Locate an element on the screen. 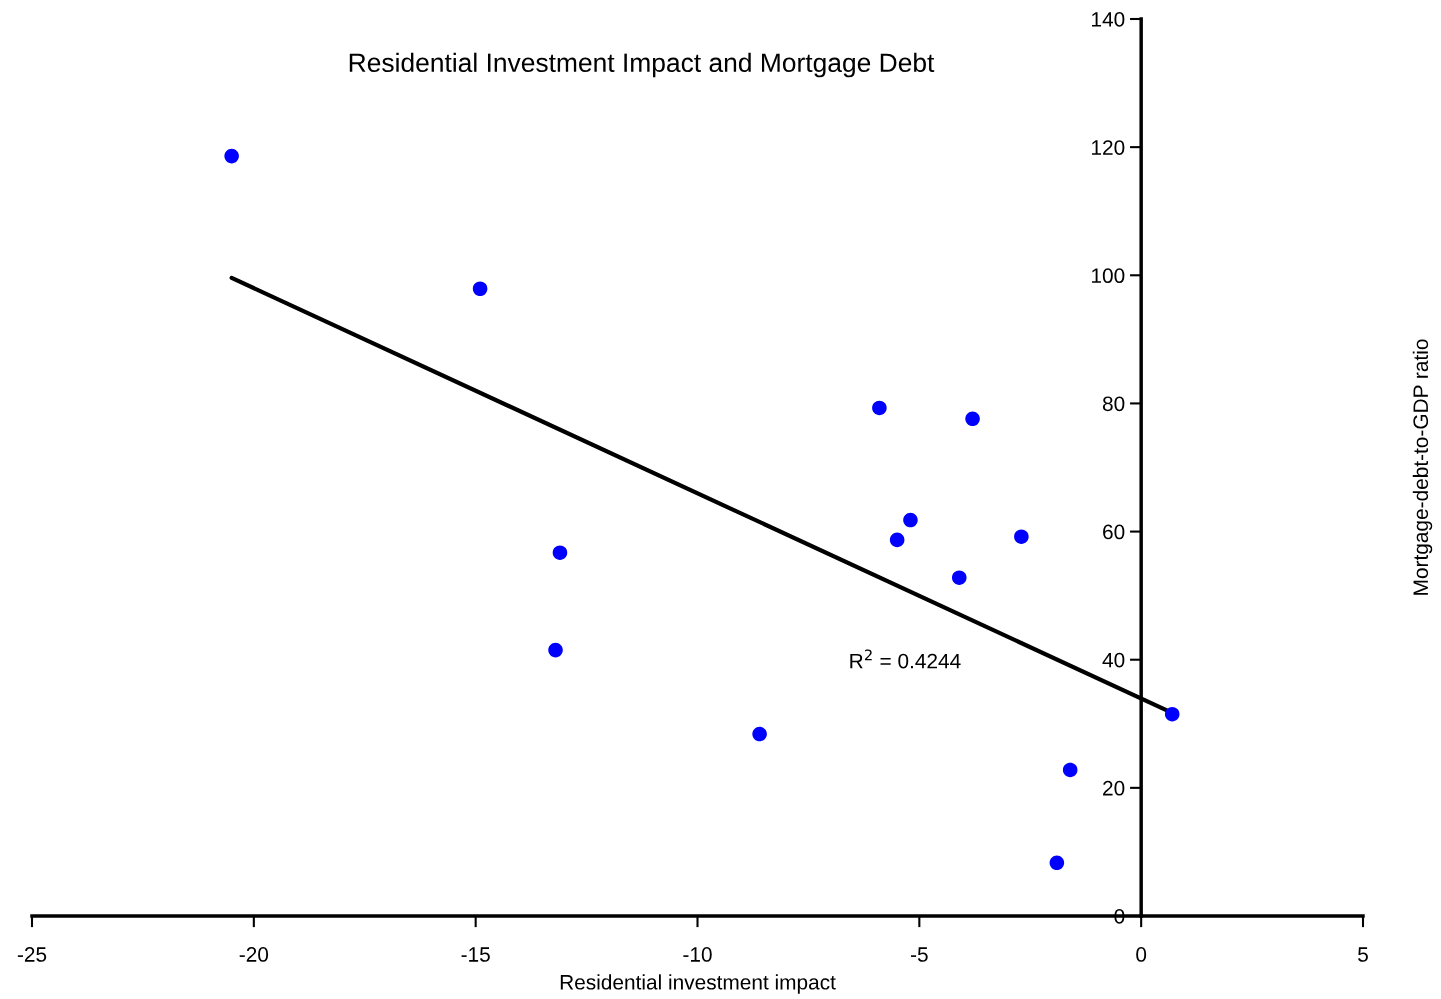  annotation: R$^{2}$ = 0.4244 is located at coordinates (905, 659).